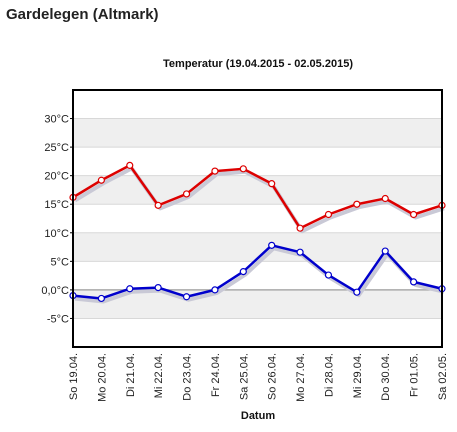 The height and width of the screenshot is (432, 457). What do you see at coordinates (102, 377) in the screenshot?
I see `x-tick-label: Mo 20.04.` at bounding box center [102, 377].